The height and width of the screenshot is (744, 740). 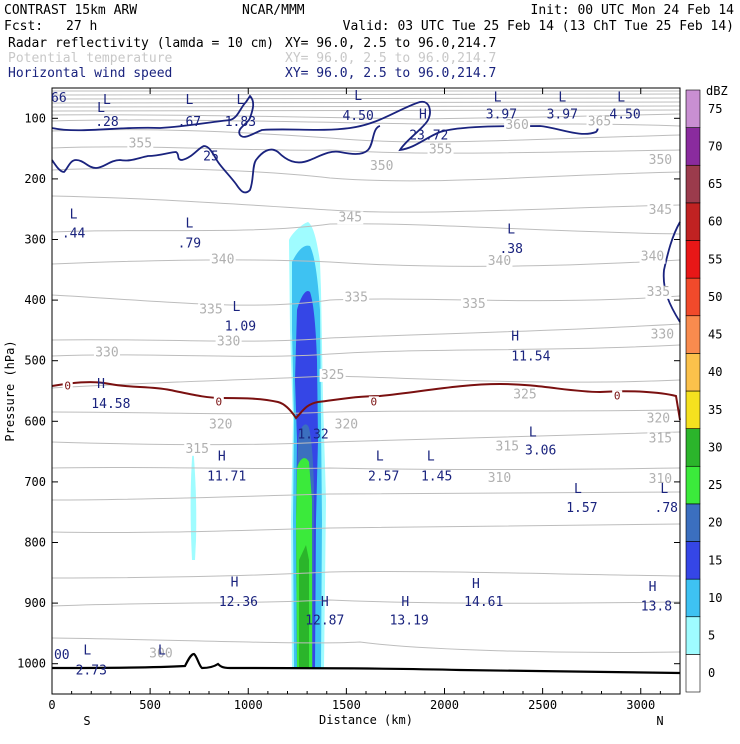 I want to click on y-tick-label: 700, so click(x=35, y=482).